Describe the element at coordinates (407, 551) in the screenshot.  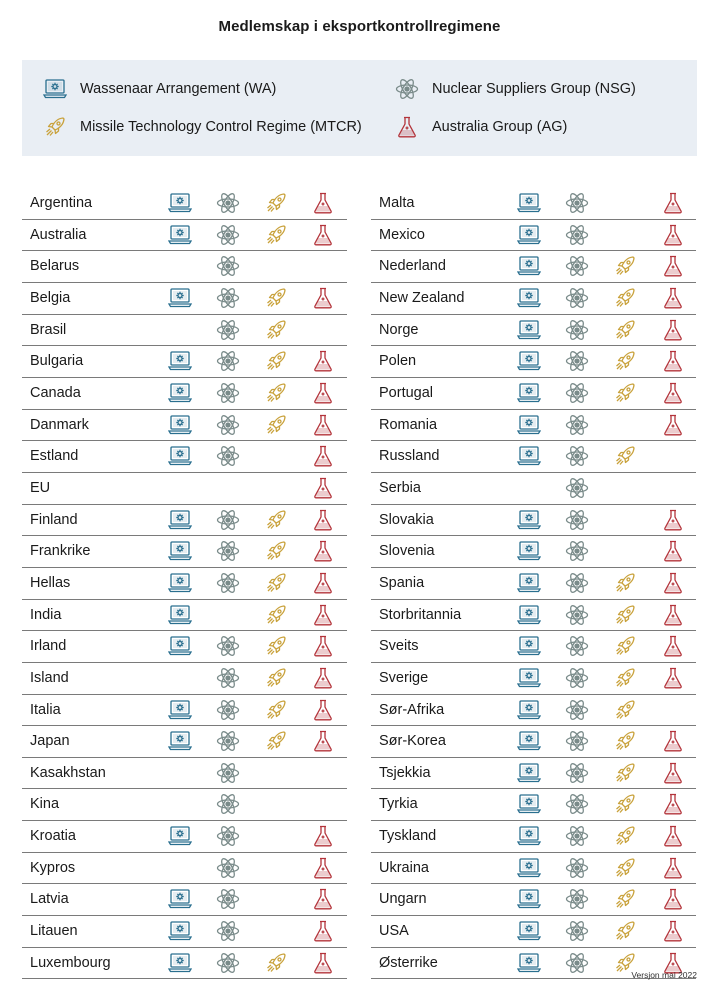
I see `country-name: Slovenia` at that location.